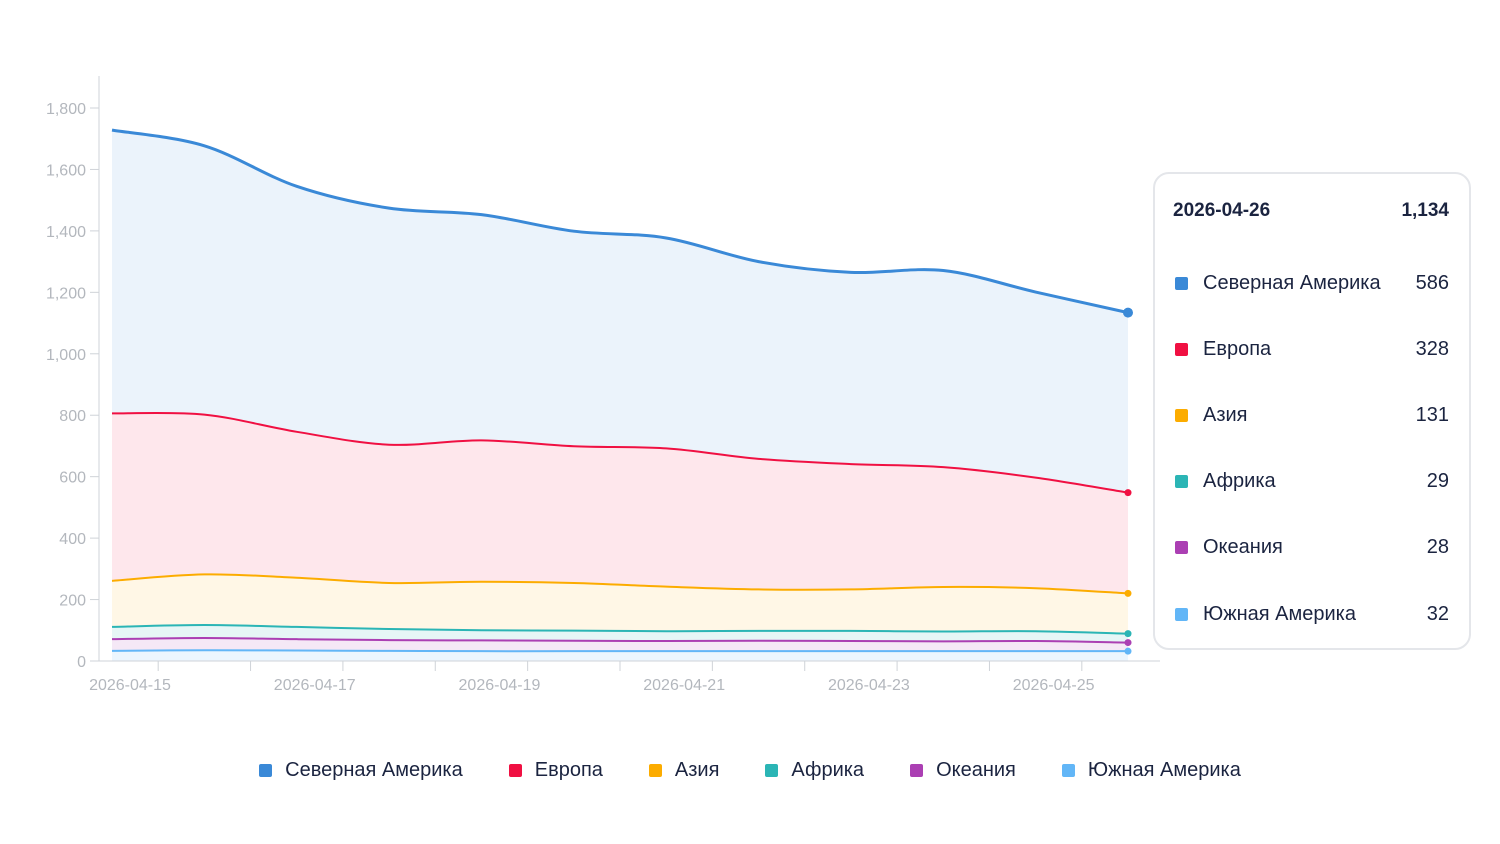 Image resolution: width=1500 pixels, height=844 pixels. I want to click on x-tick-label: 2026-04-17, so click(315, 685).